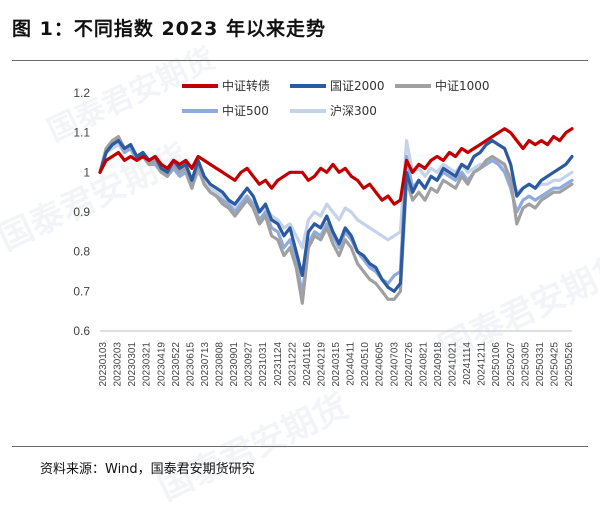  Describe the element at coordinates (394, 364) in the screenshot. I see `x-tick-label: 20240703` at that location.